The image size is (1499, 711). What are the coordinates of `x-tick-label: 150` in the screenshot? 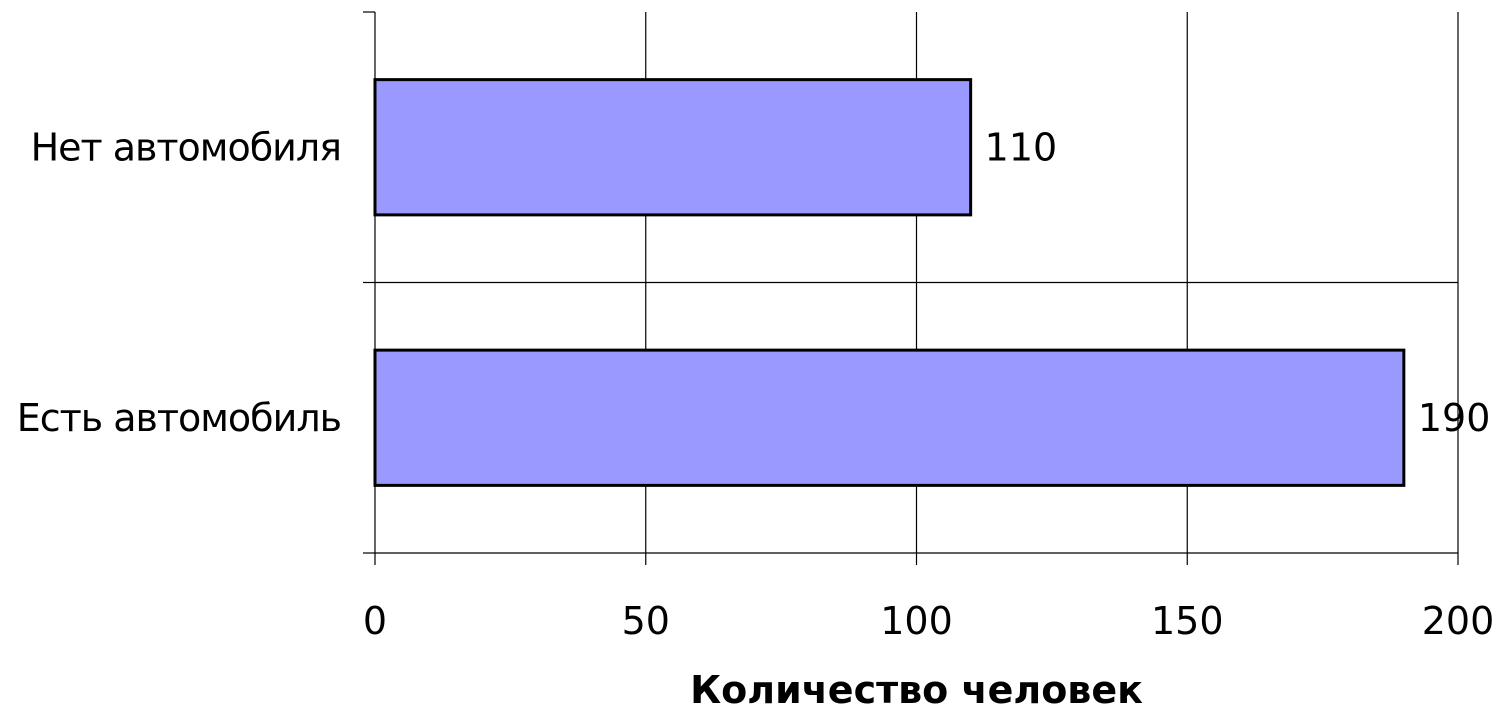 It's located at (1187, 621).